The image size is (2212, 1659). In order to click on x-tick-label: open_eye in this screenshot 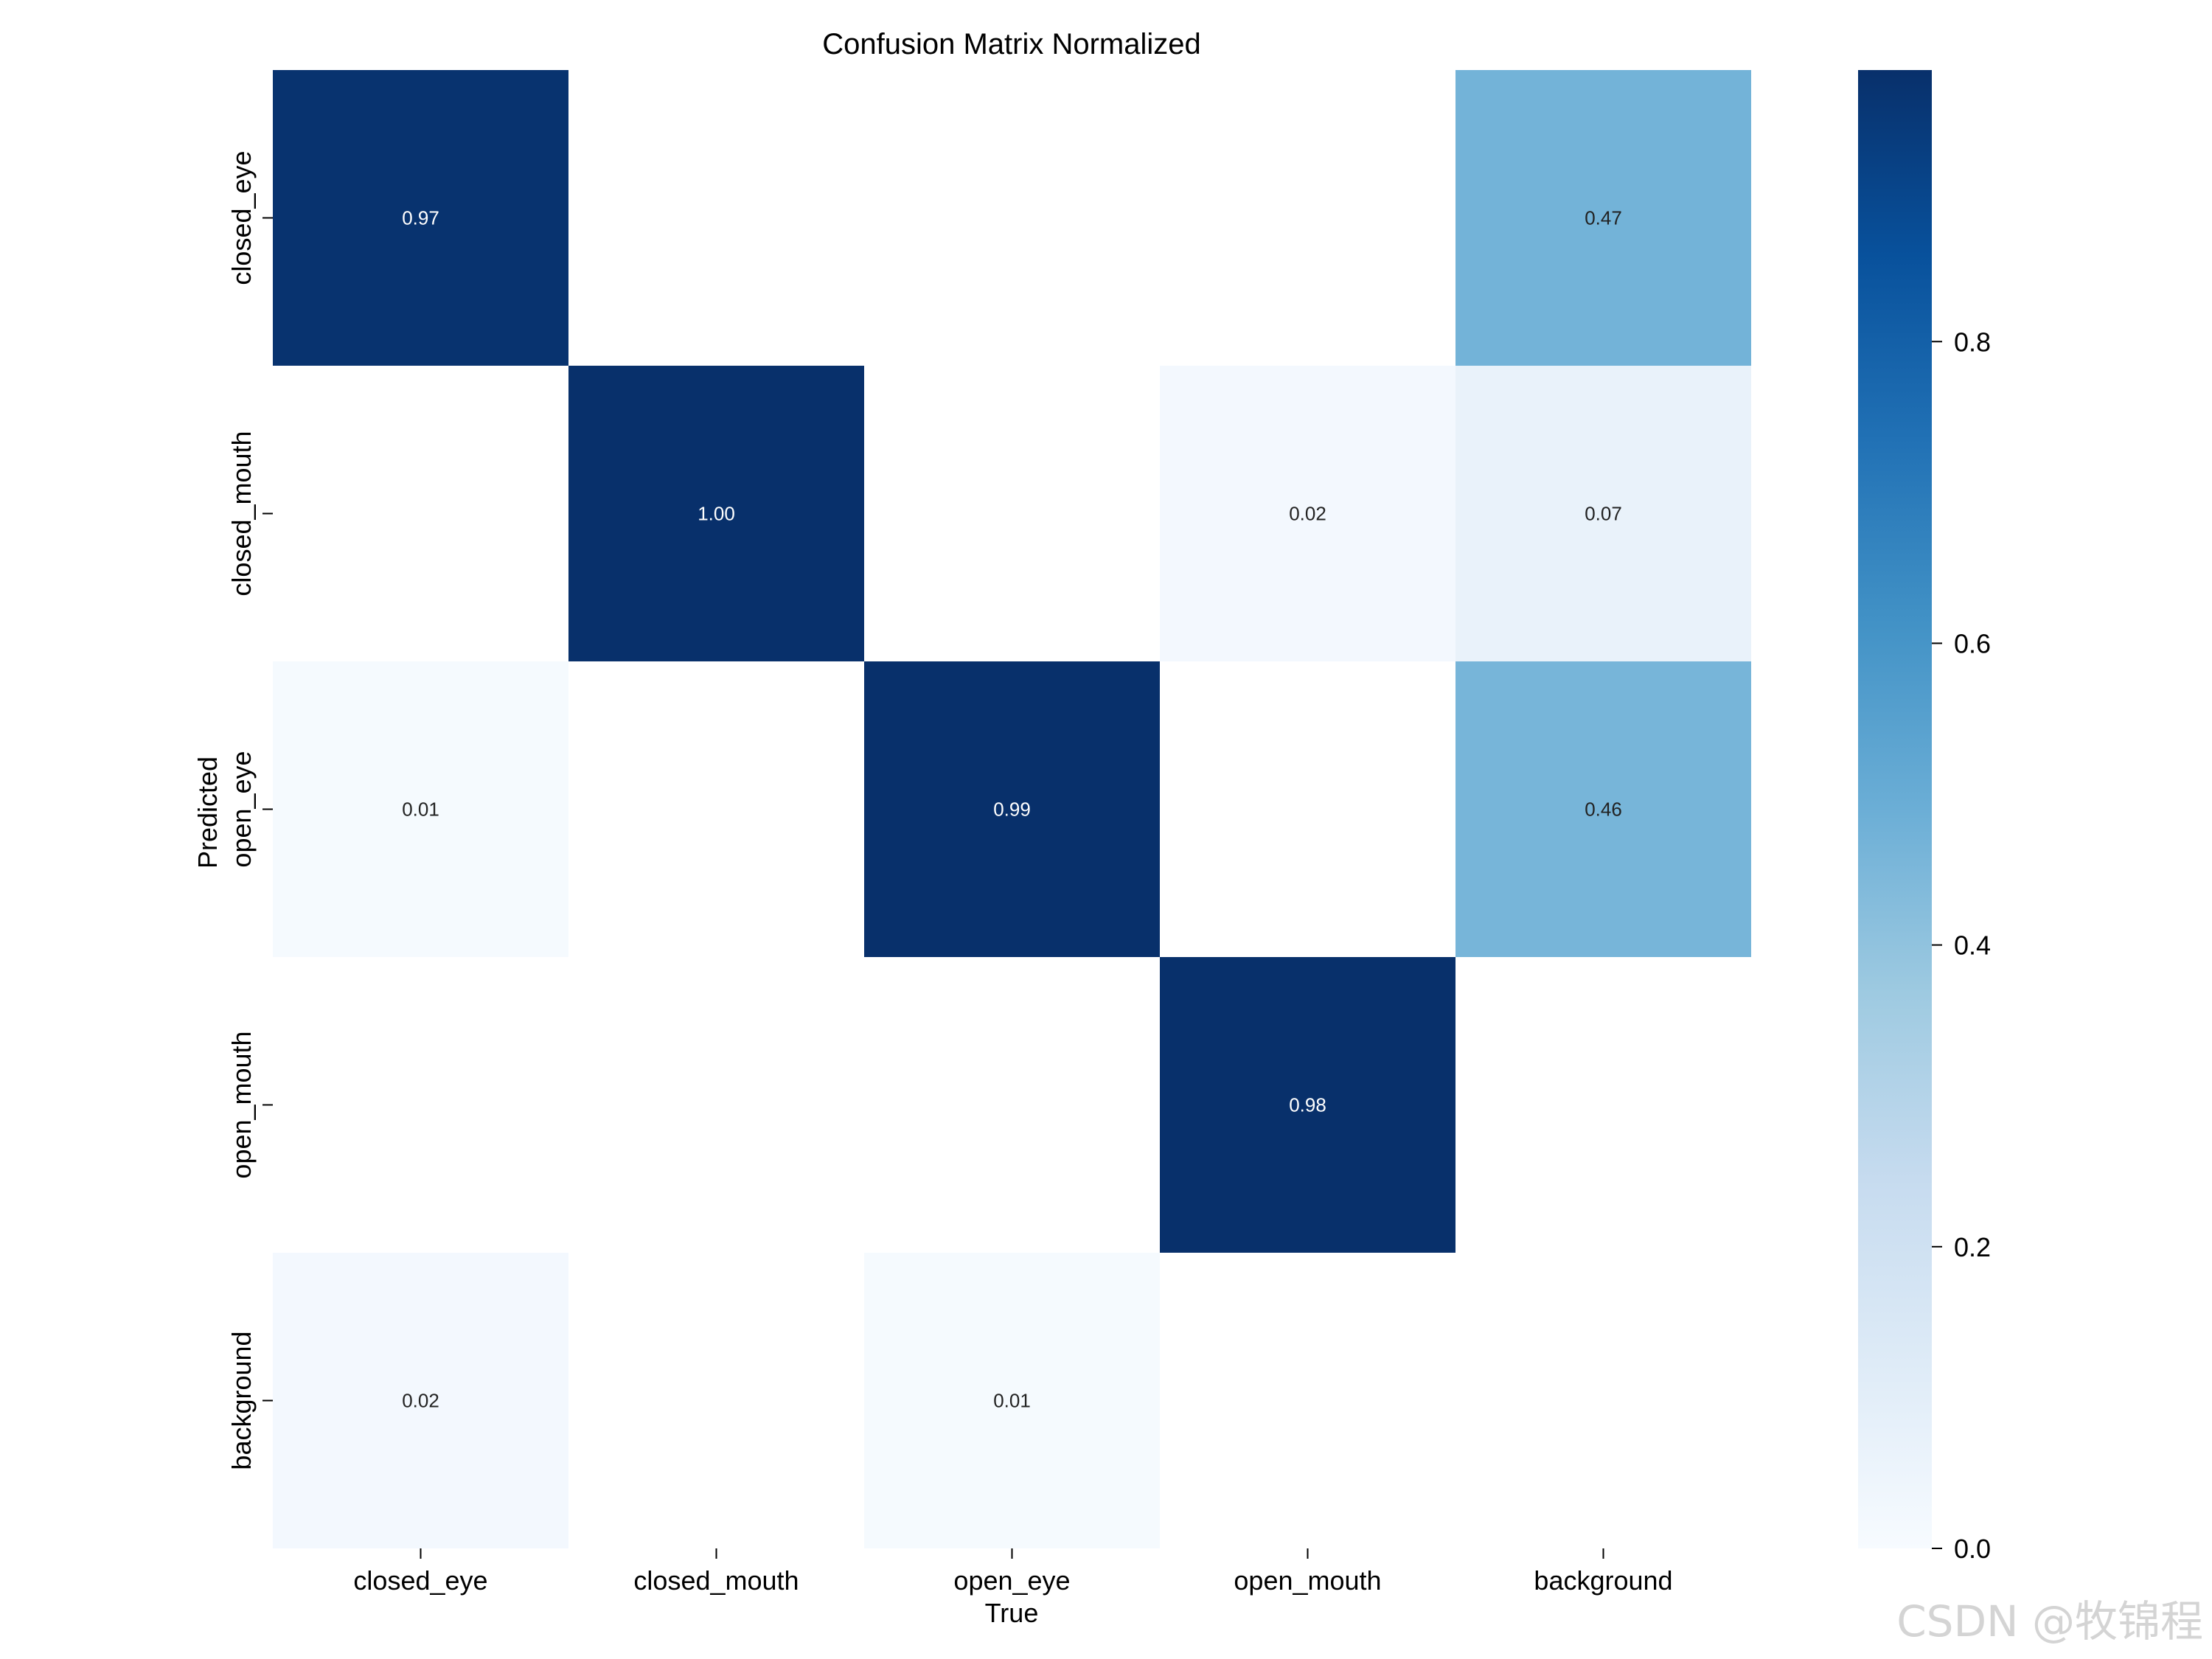, I will do `click(1011, 1580)`.